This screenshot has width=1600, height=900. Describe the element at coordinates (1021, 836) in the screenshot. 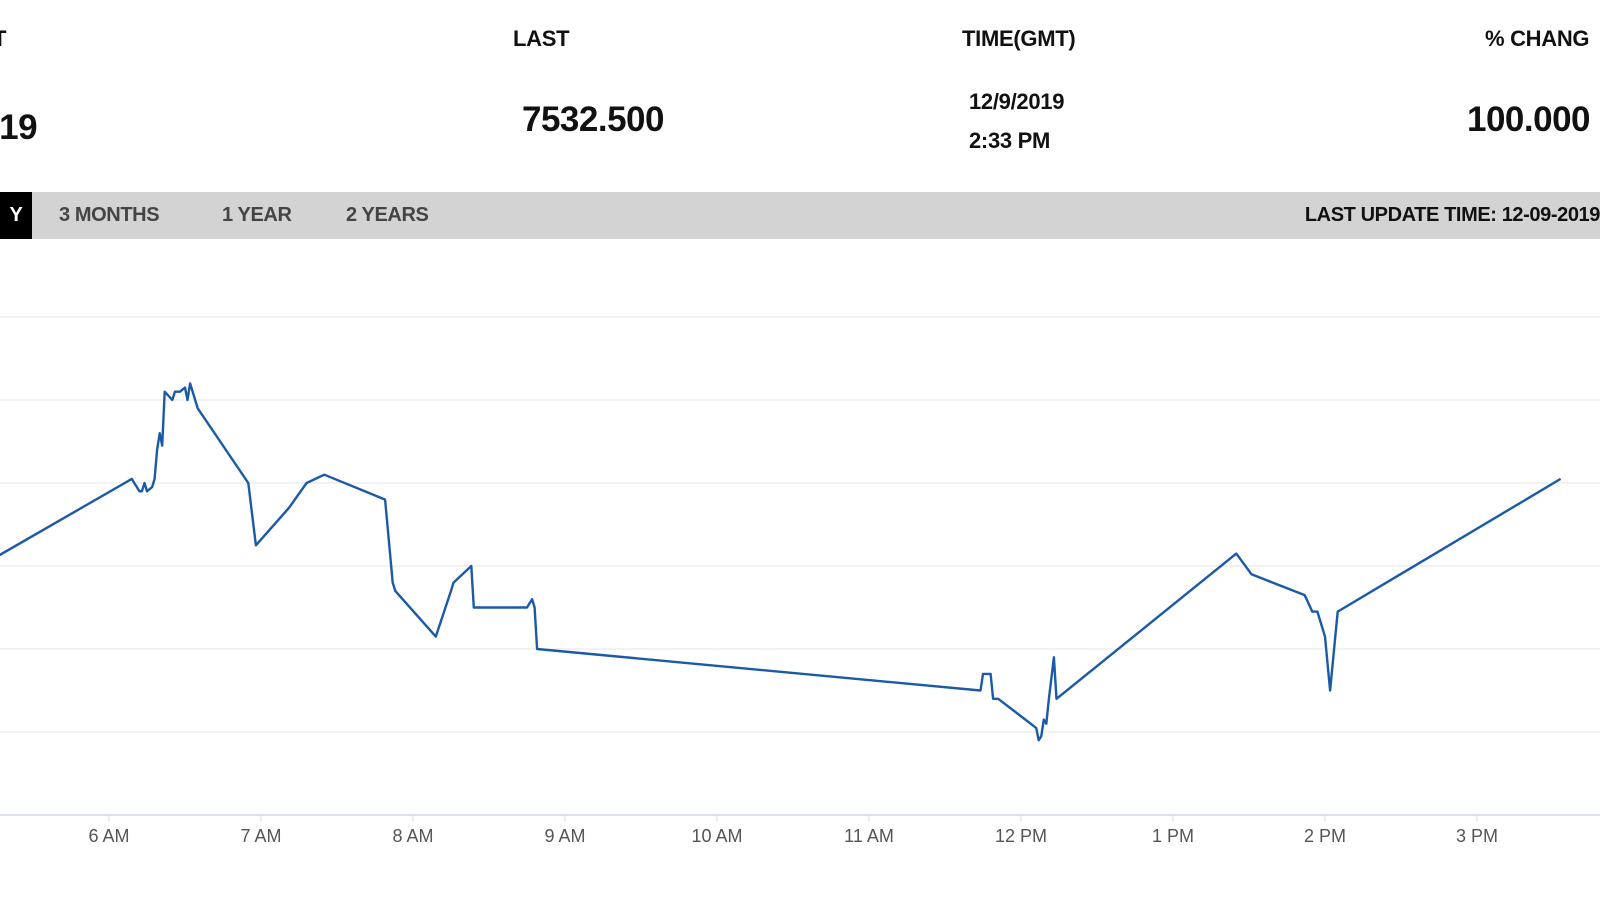

I see `x-tick-label: 12 PM` at that location.